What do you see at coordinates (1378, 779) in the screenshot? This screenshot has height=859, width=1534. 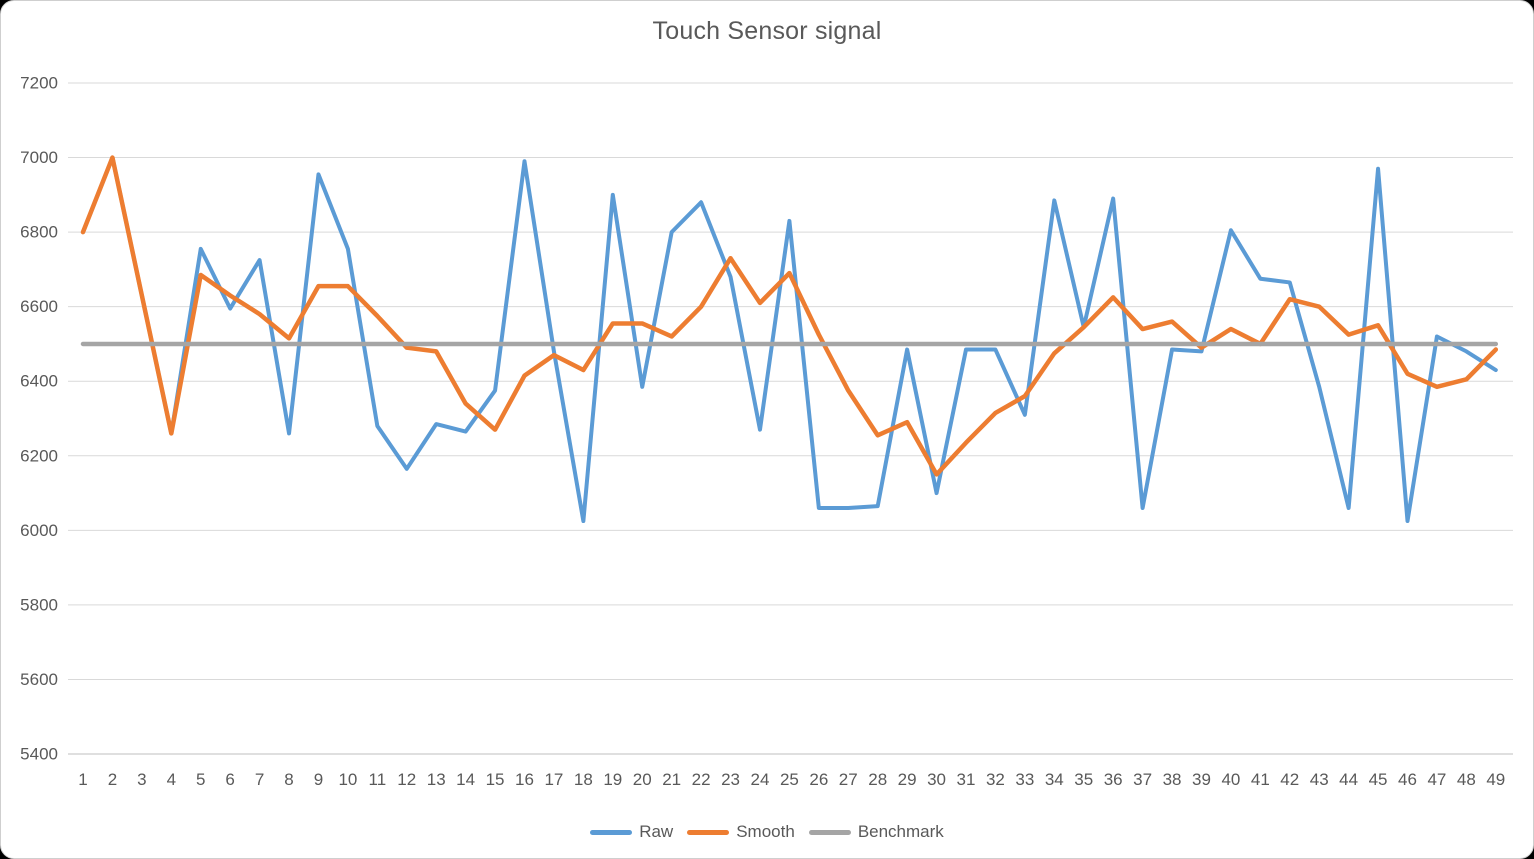 I see `x-tick-label: 45` at bounding box center [1378, 779].